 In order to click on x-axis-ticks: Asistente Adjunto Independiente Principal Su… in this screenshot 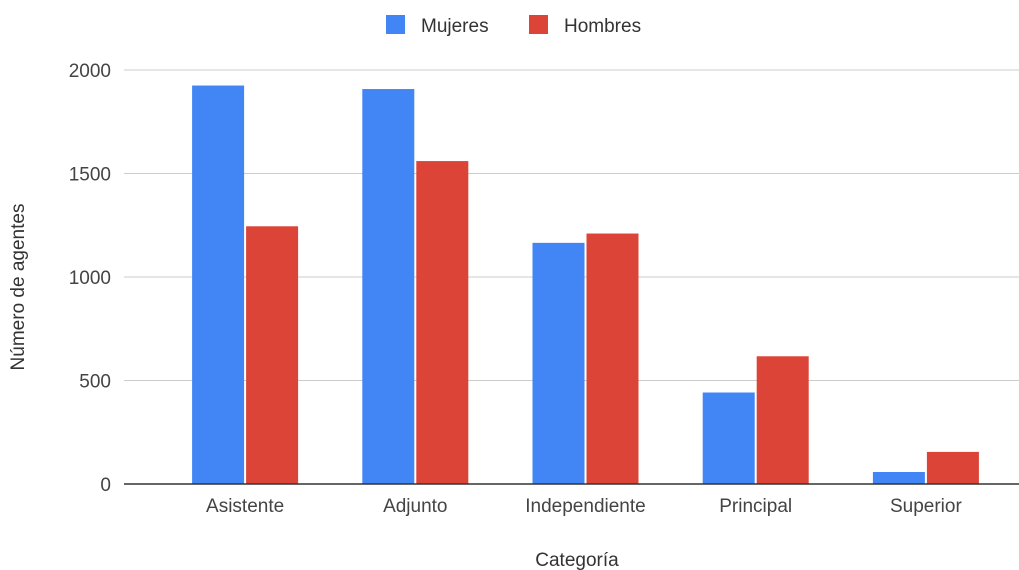, I will do `click(584, 506)`.